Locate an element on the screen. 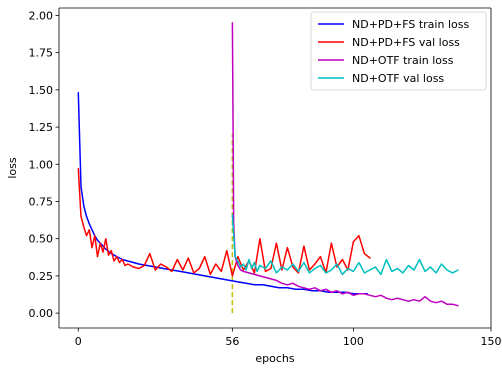 The height and width of the screenshot is (368, 502). legend-box is located at coordinates (398, 51).